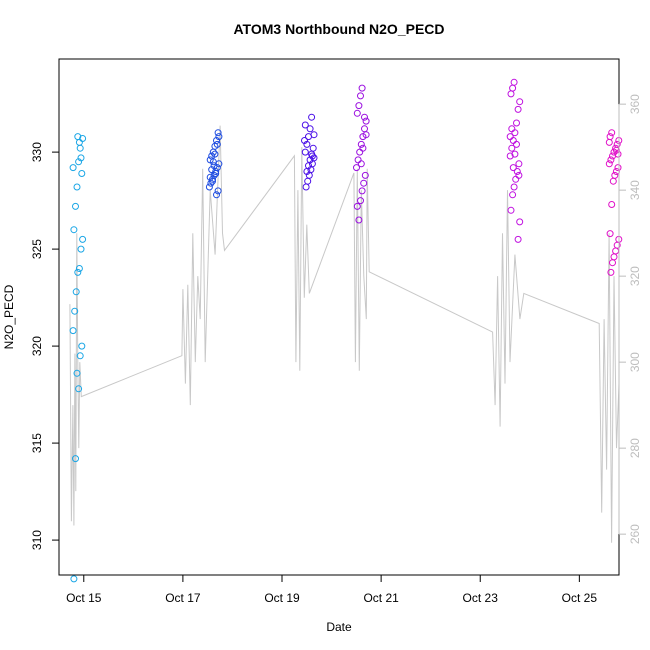  I want to click on x-axis-title: Date, so click(339, 627).